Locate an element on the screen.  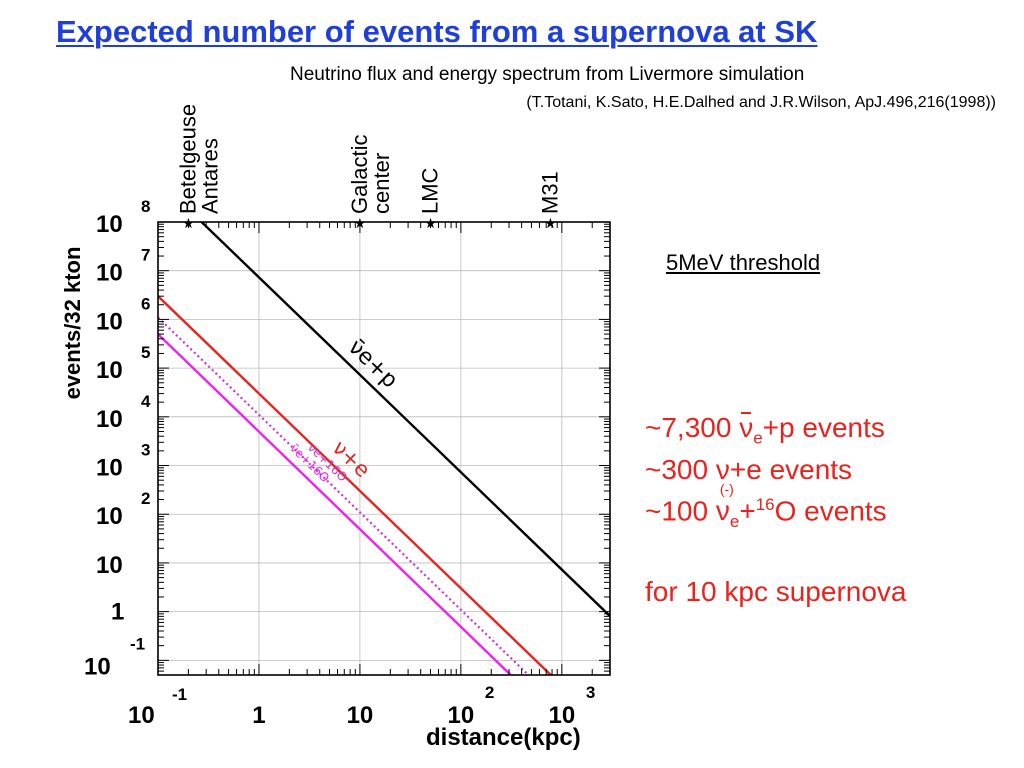
x-tick-label: 10 2 is located at coordinates (471, 706).